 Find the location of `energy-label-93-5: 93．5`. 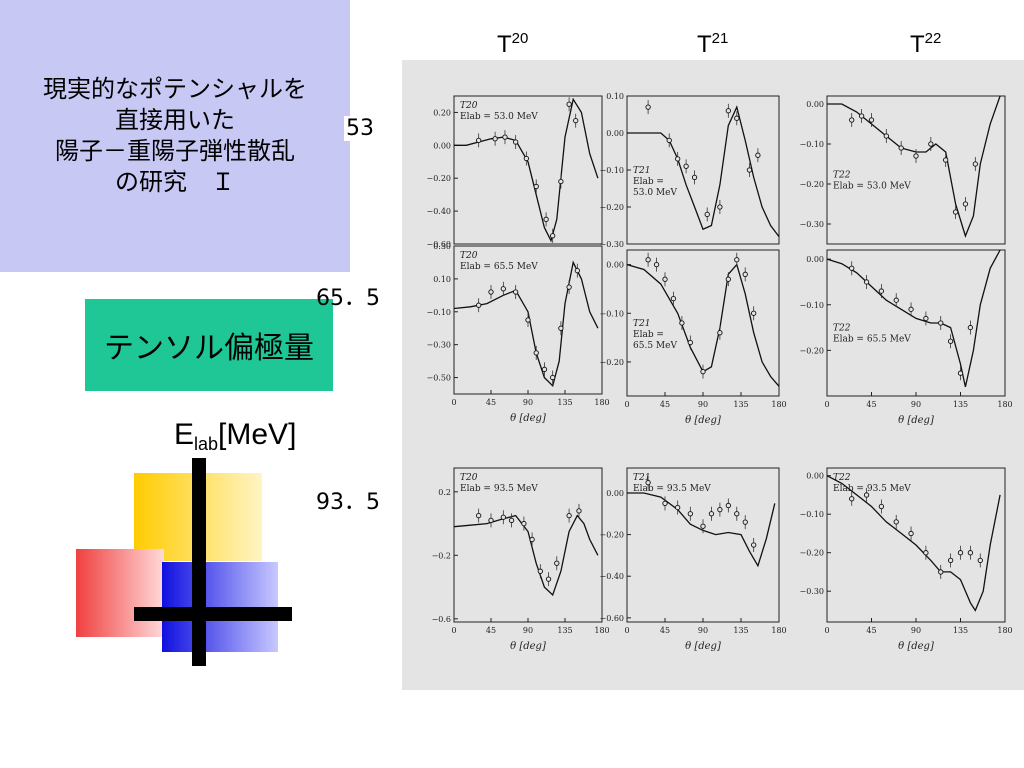

energy-label-93-5: 93．5 is located at coordinates (348, 502).